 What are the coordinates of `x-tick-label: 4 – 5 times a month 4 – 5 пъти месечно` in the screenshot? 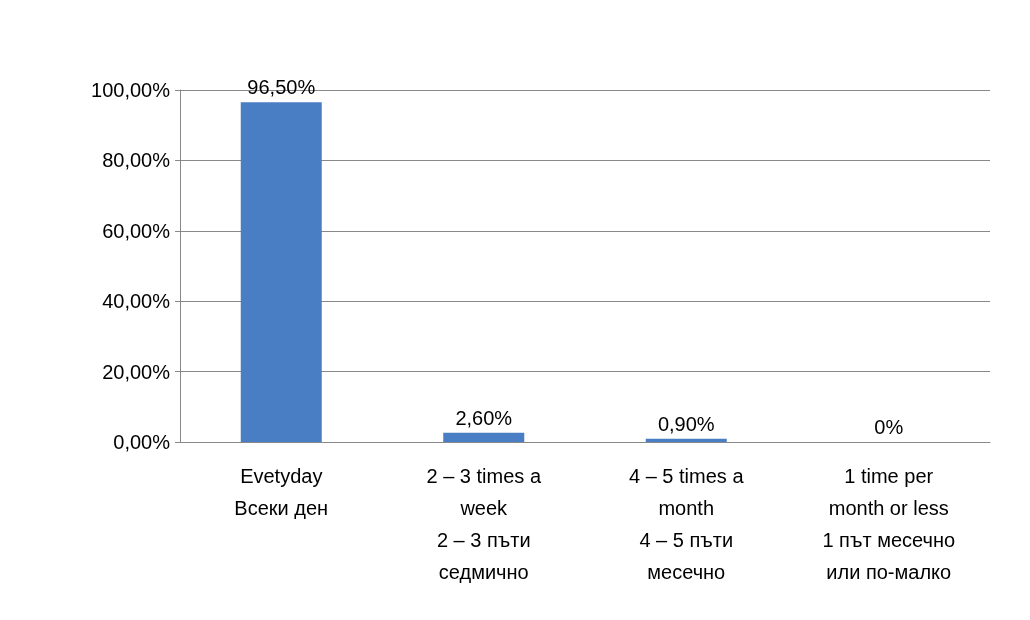 It's located at (686, 524).